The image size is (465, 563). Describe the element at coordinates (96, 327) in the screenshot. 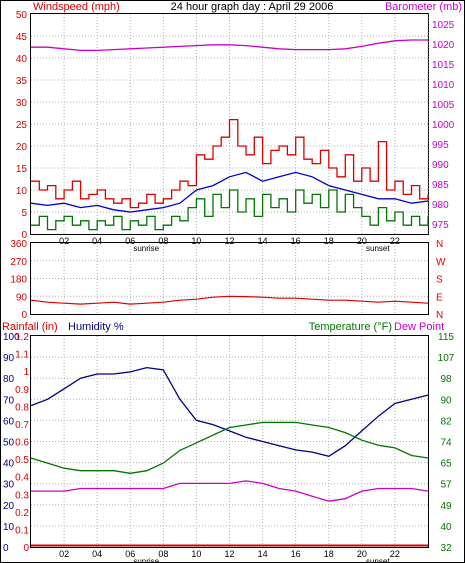

I see `humidity-axis-label: Humidity %` at that location.